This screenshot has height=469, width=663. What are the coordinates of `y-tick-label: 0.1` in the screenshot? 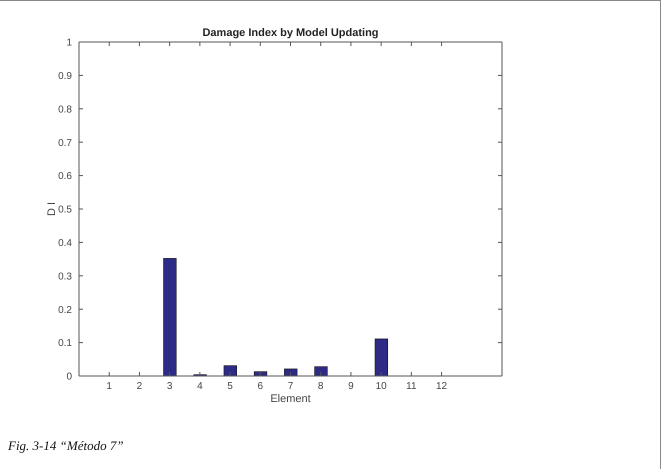 It's located at (65, 344).